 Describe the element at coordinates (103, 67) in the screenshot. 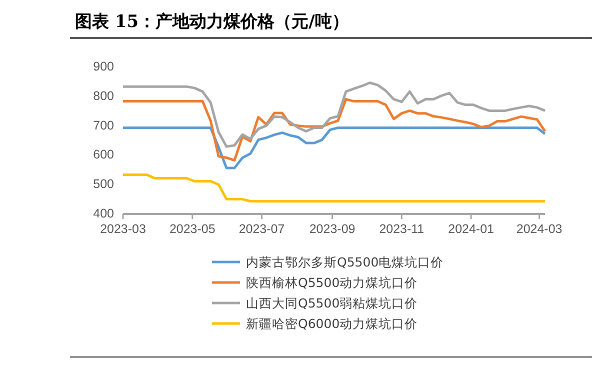

I see `y-tick-label: 900` at that location.